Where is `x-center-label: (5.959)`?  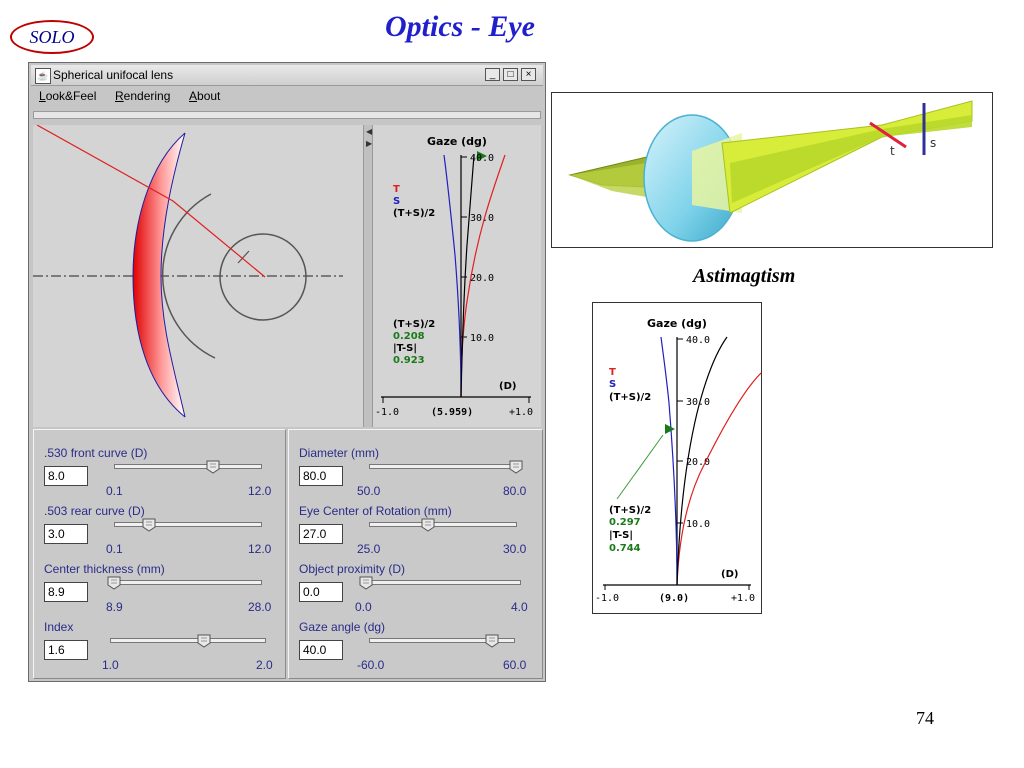 x-center-label: (5.959) is located at coordinates (452, 412).